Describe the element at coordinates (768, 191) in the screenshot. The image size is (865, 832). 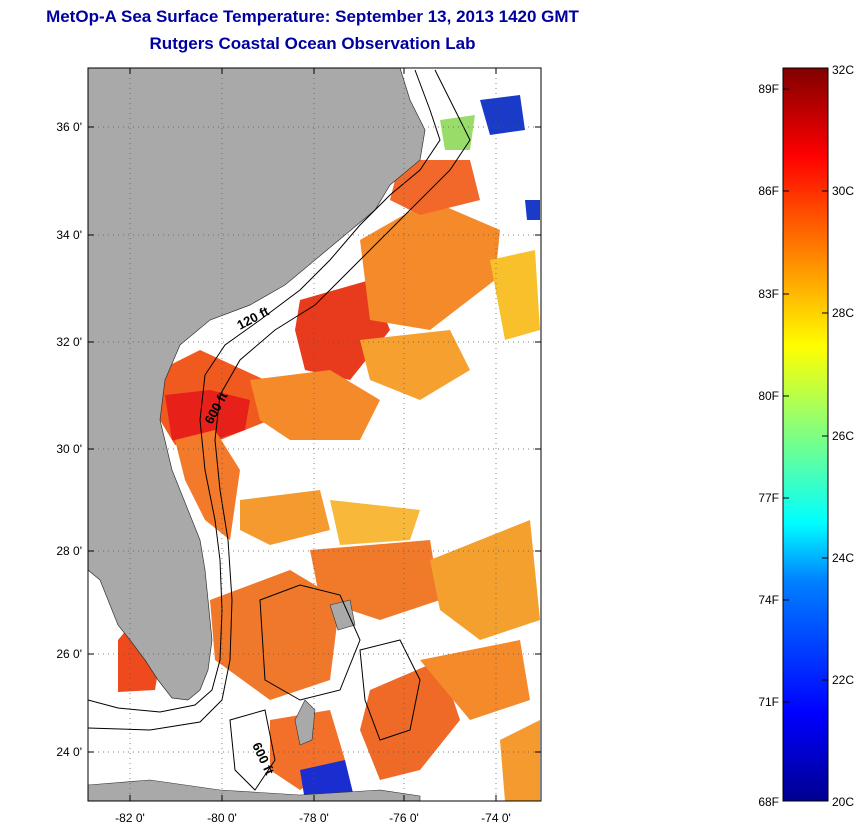
I see `fahrenheit-label: 86F` at that location.